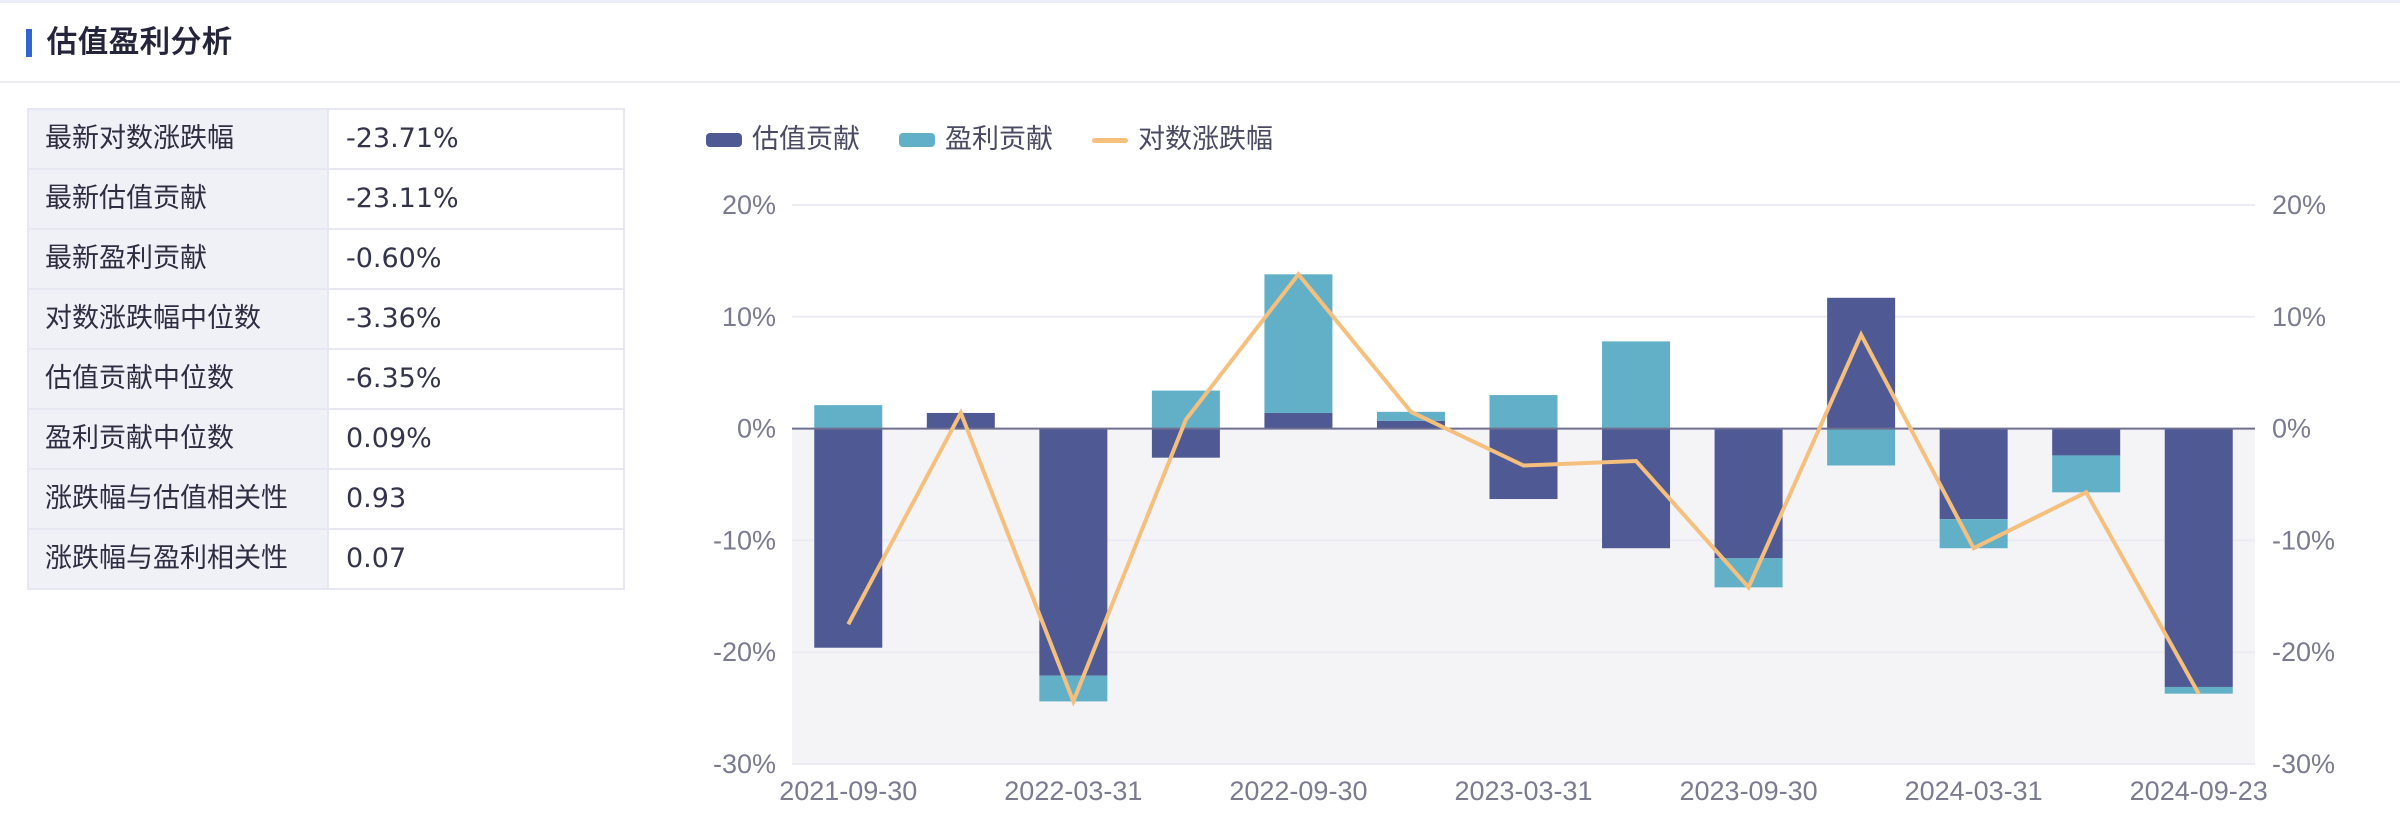 The image size is (2400, 840). I want to click on table-row: 涨跌幅与盈利相关性 0.07, so click(326, 559).